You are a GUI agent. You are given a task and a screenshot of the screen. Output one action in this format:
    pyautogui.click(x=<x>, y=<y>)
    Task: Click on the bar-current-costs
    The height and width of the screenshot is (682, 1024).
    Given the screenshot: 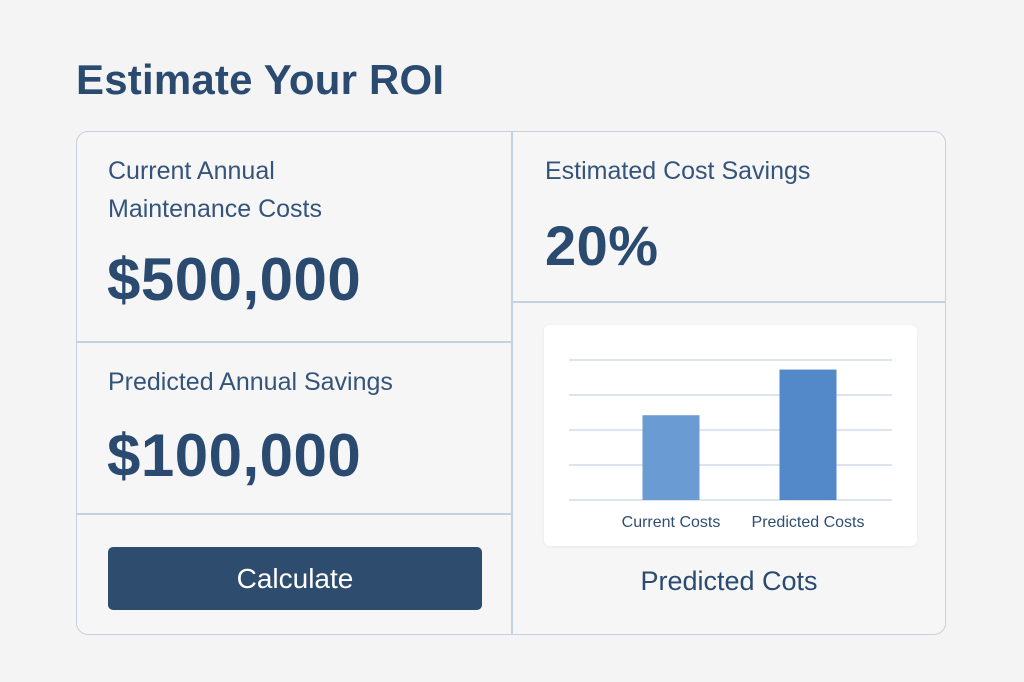 What is the action you would take?
    pyautogui.click(x=671, y=457)
    